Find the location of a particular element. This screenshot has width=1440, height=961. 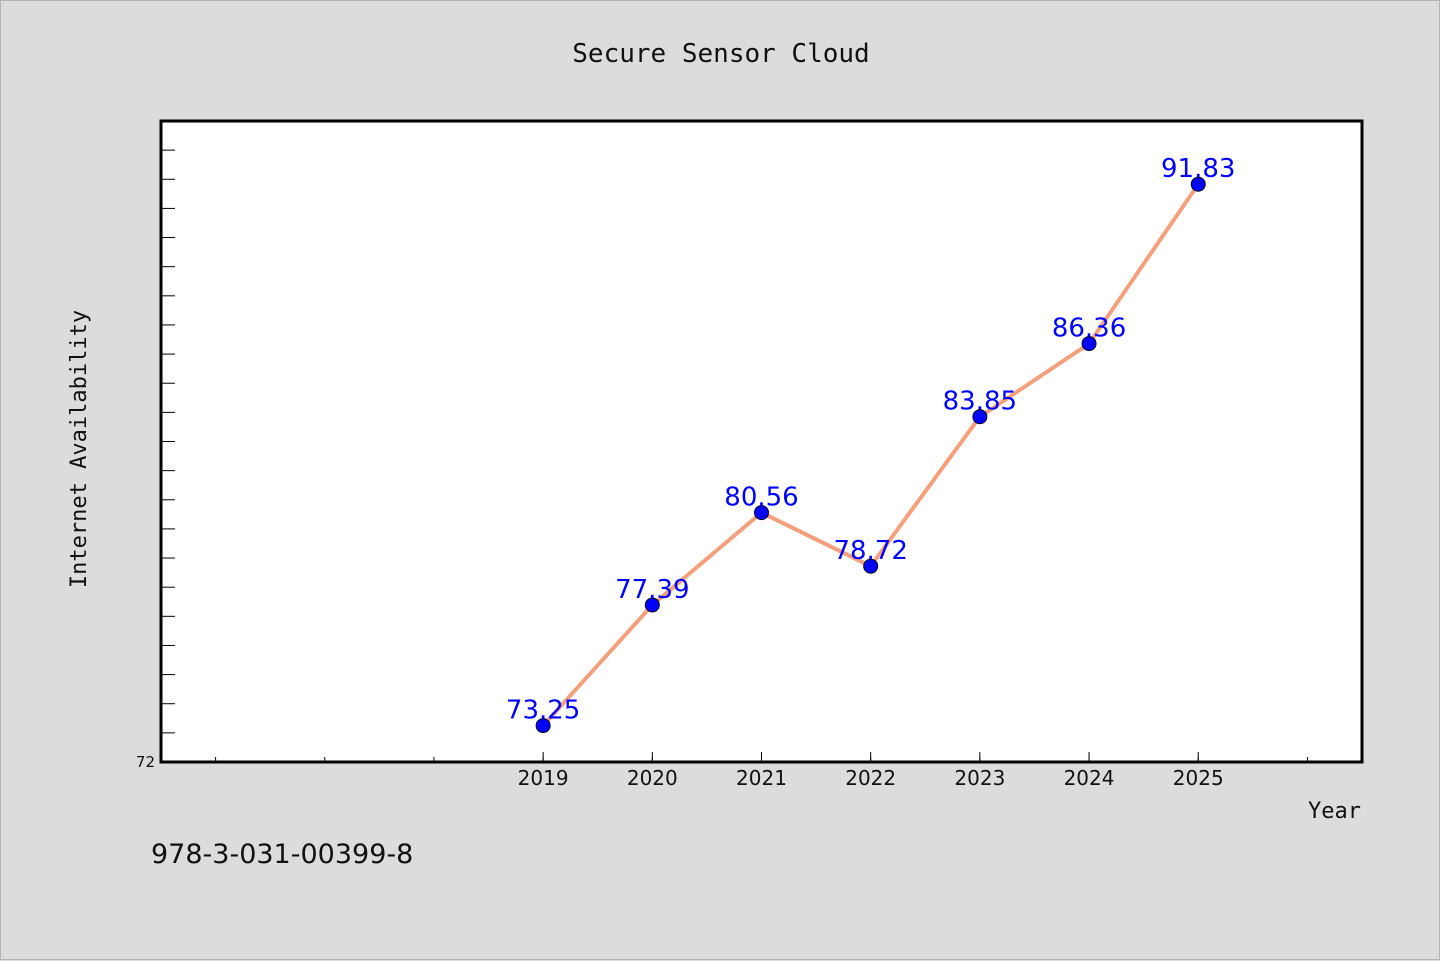

data-label: 83.85 is located at coordinates (980, 402).